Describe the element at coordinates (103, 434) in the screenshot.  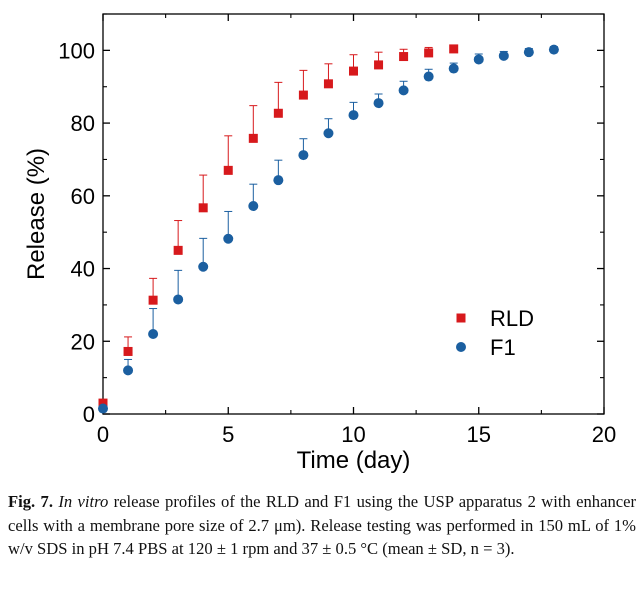
I see `x-tick-label: 0` at that location.